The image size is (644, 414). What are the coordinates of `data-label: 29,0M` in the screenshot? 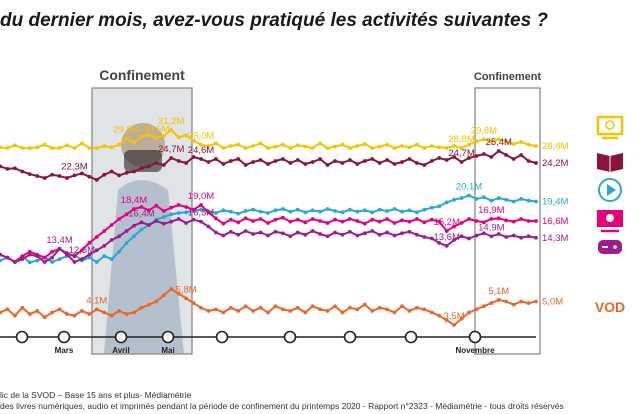 It's located at (201, 136).